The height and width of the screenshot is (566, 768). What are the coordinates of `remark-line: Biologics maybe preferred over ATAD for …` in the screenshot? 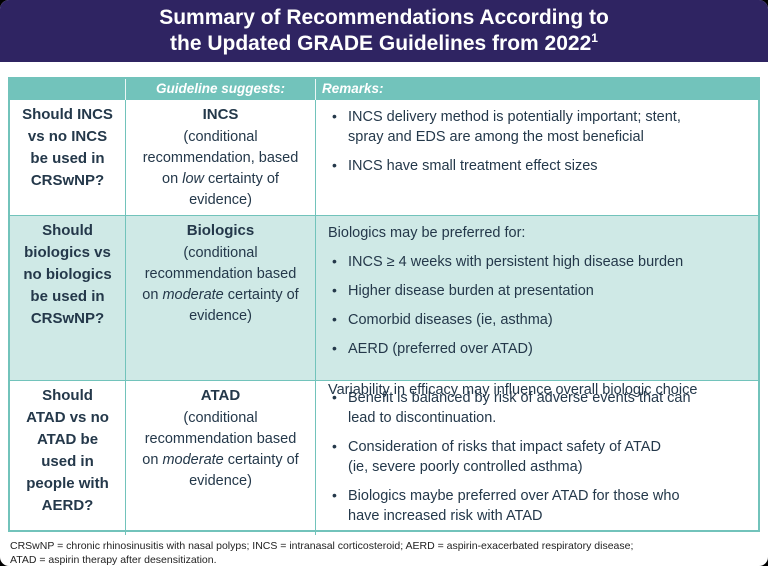 It's located at (514, 496).